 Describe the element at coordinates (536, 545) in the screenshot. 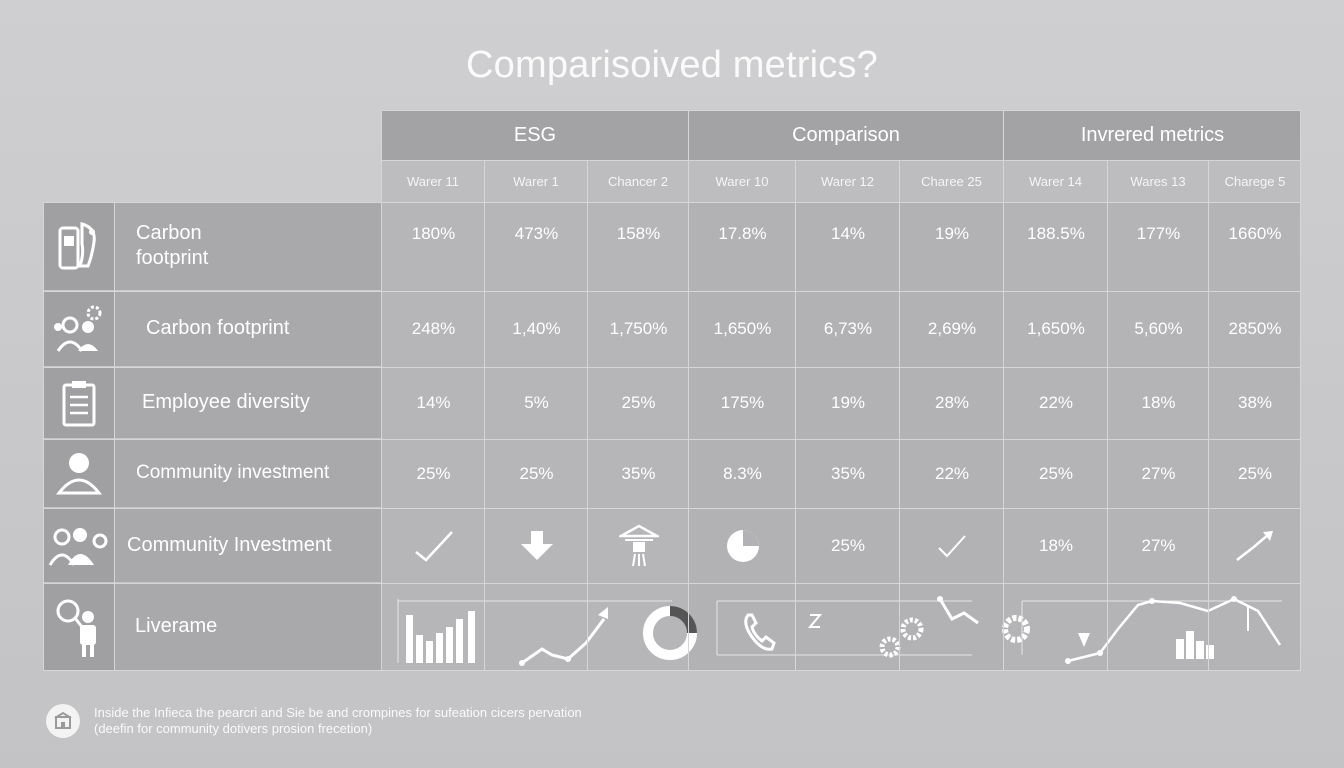

I see `arrow-down-icon` at that location.